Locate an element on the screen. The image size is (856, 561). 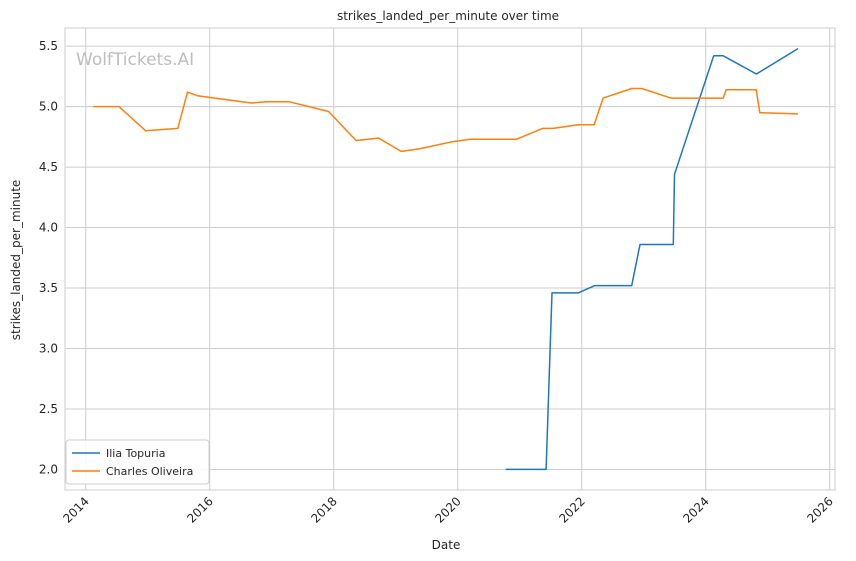
x-tick-labels: 2014 2016 2018 2020 2022 2024 2026 is located at coordinates (448, 509).